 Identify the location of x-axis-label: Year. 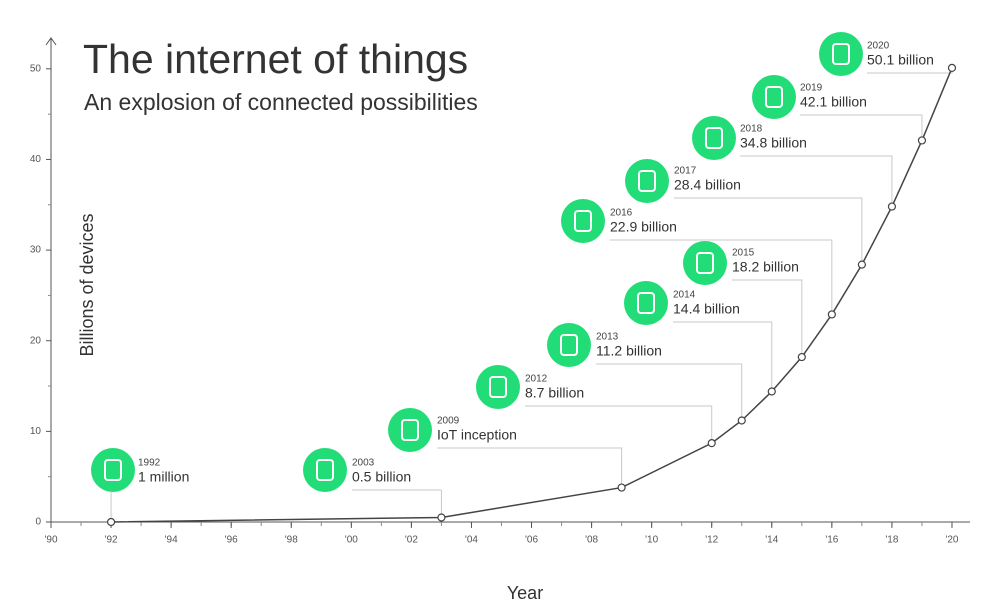
(525, 593).